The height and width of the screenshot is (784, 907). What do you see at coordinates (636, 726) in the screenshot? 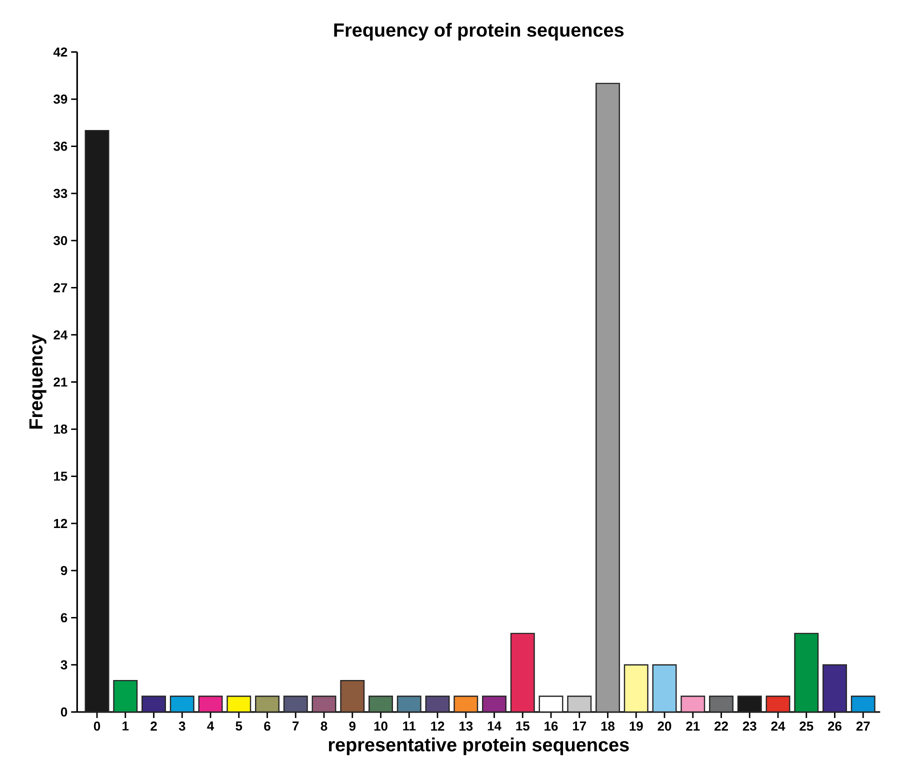
I see `x-tick-label: 19` at bounding box center [636, 726].